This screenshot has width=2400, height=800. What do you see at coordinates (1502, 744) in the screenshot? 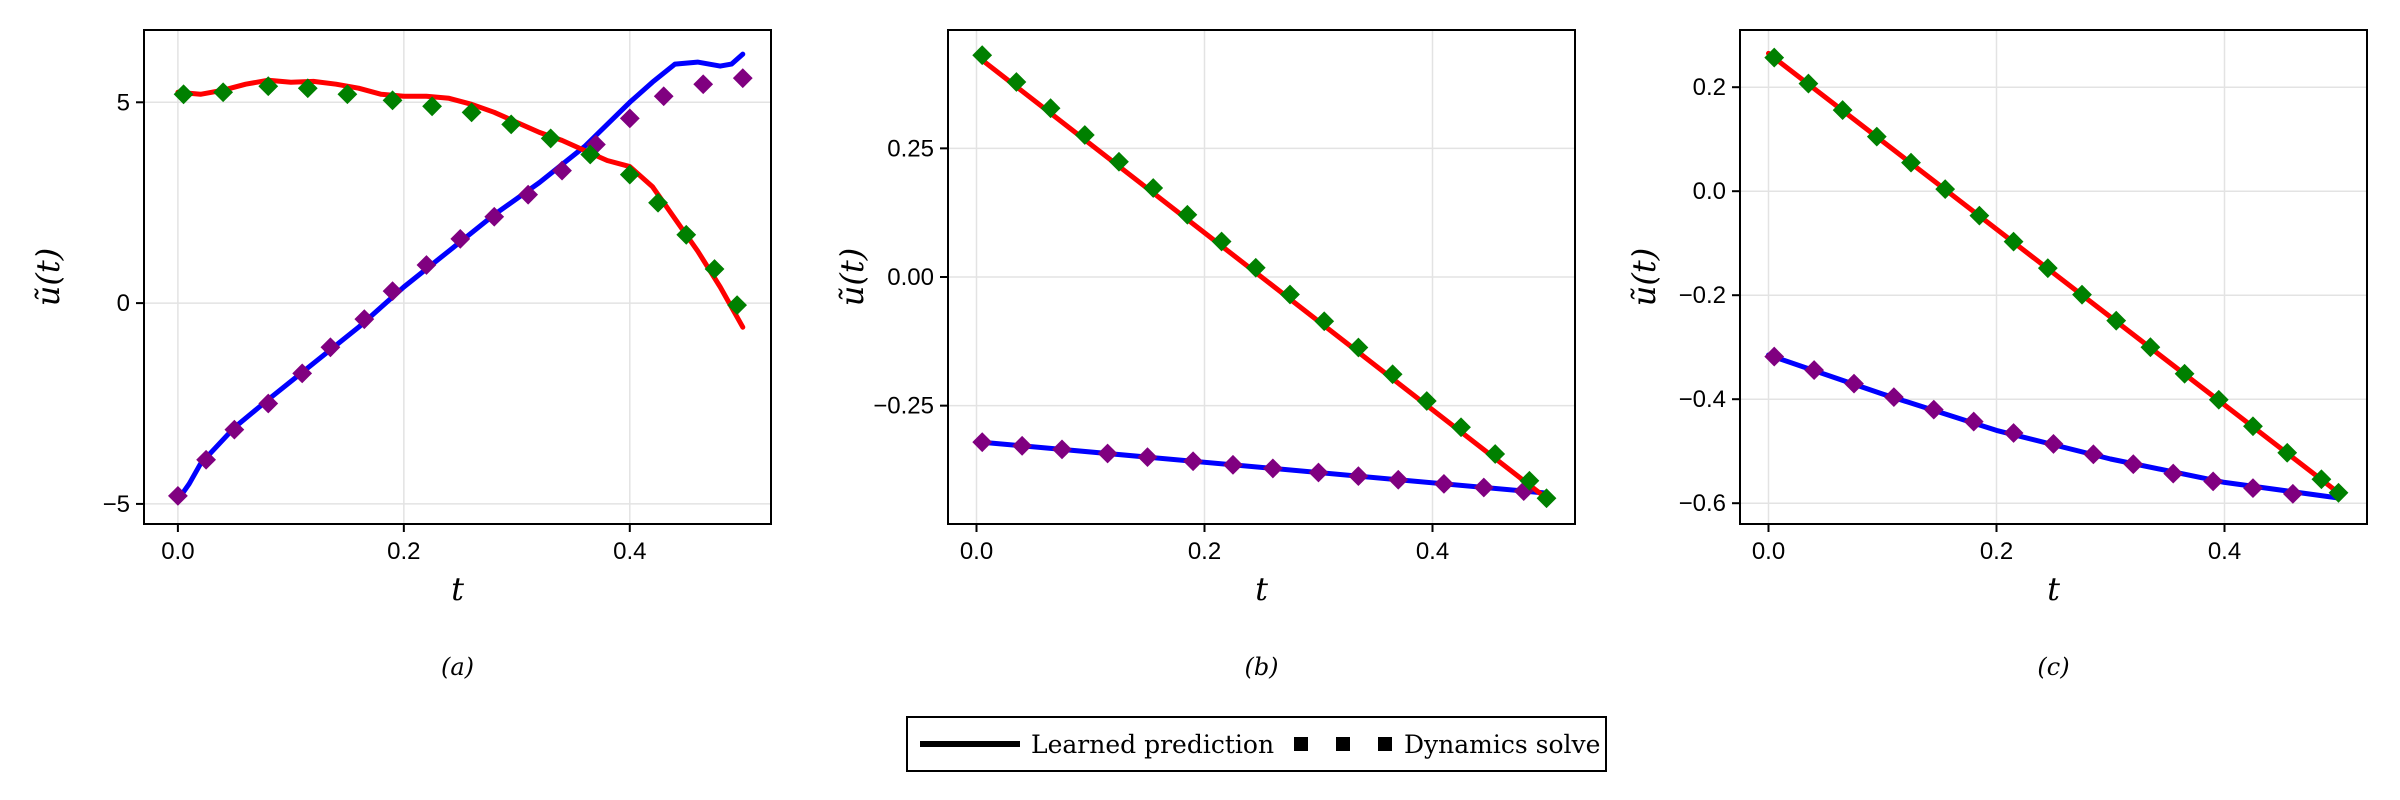
I see `legend-label-dynamics: Dynamics solve` at bounding box center [1502, 744].